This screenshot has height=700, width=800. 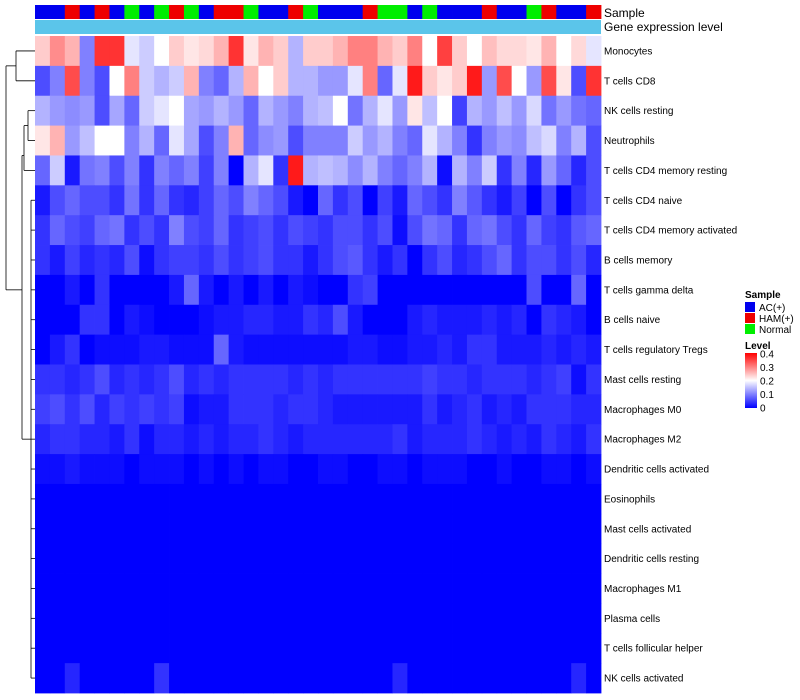 What do you see at coordinates (628, 51) in the screenshot?
I see `row-label: Monocytes` at bounding box center [628, 51].